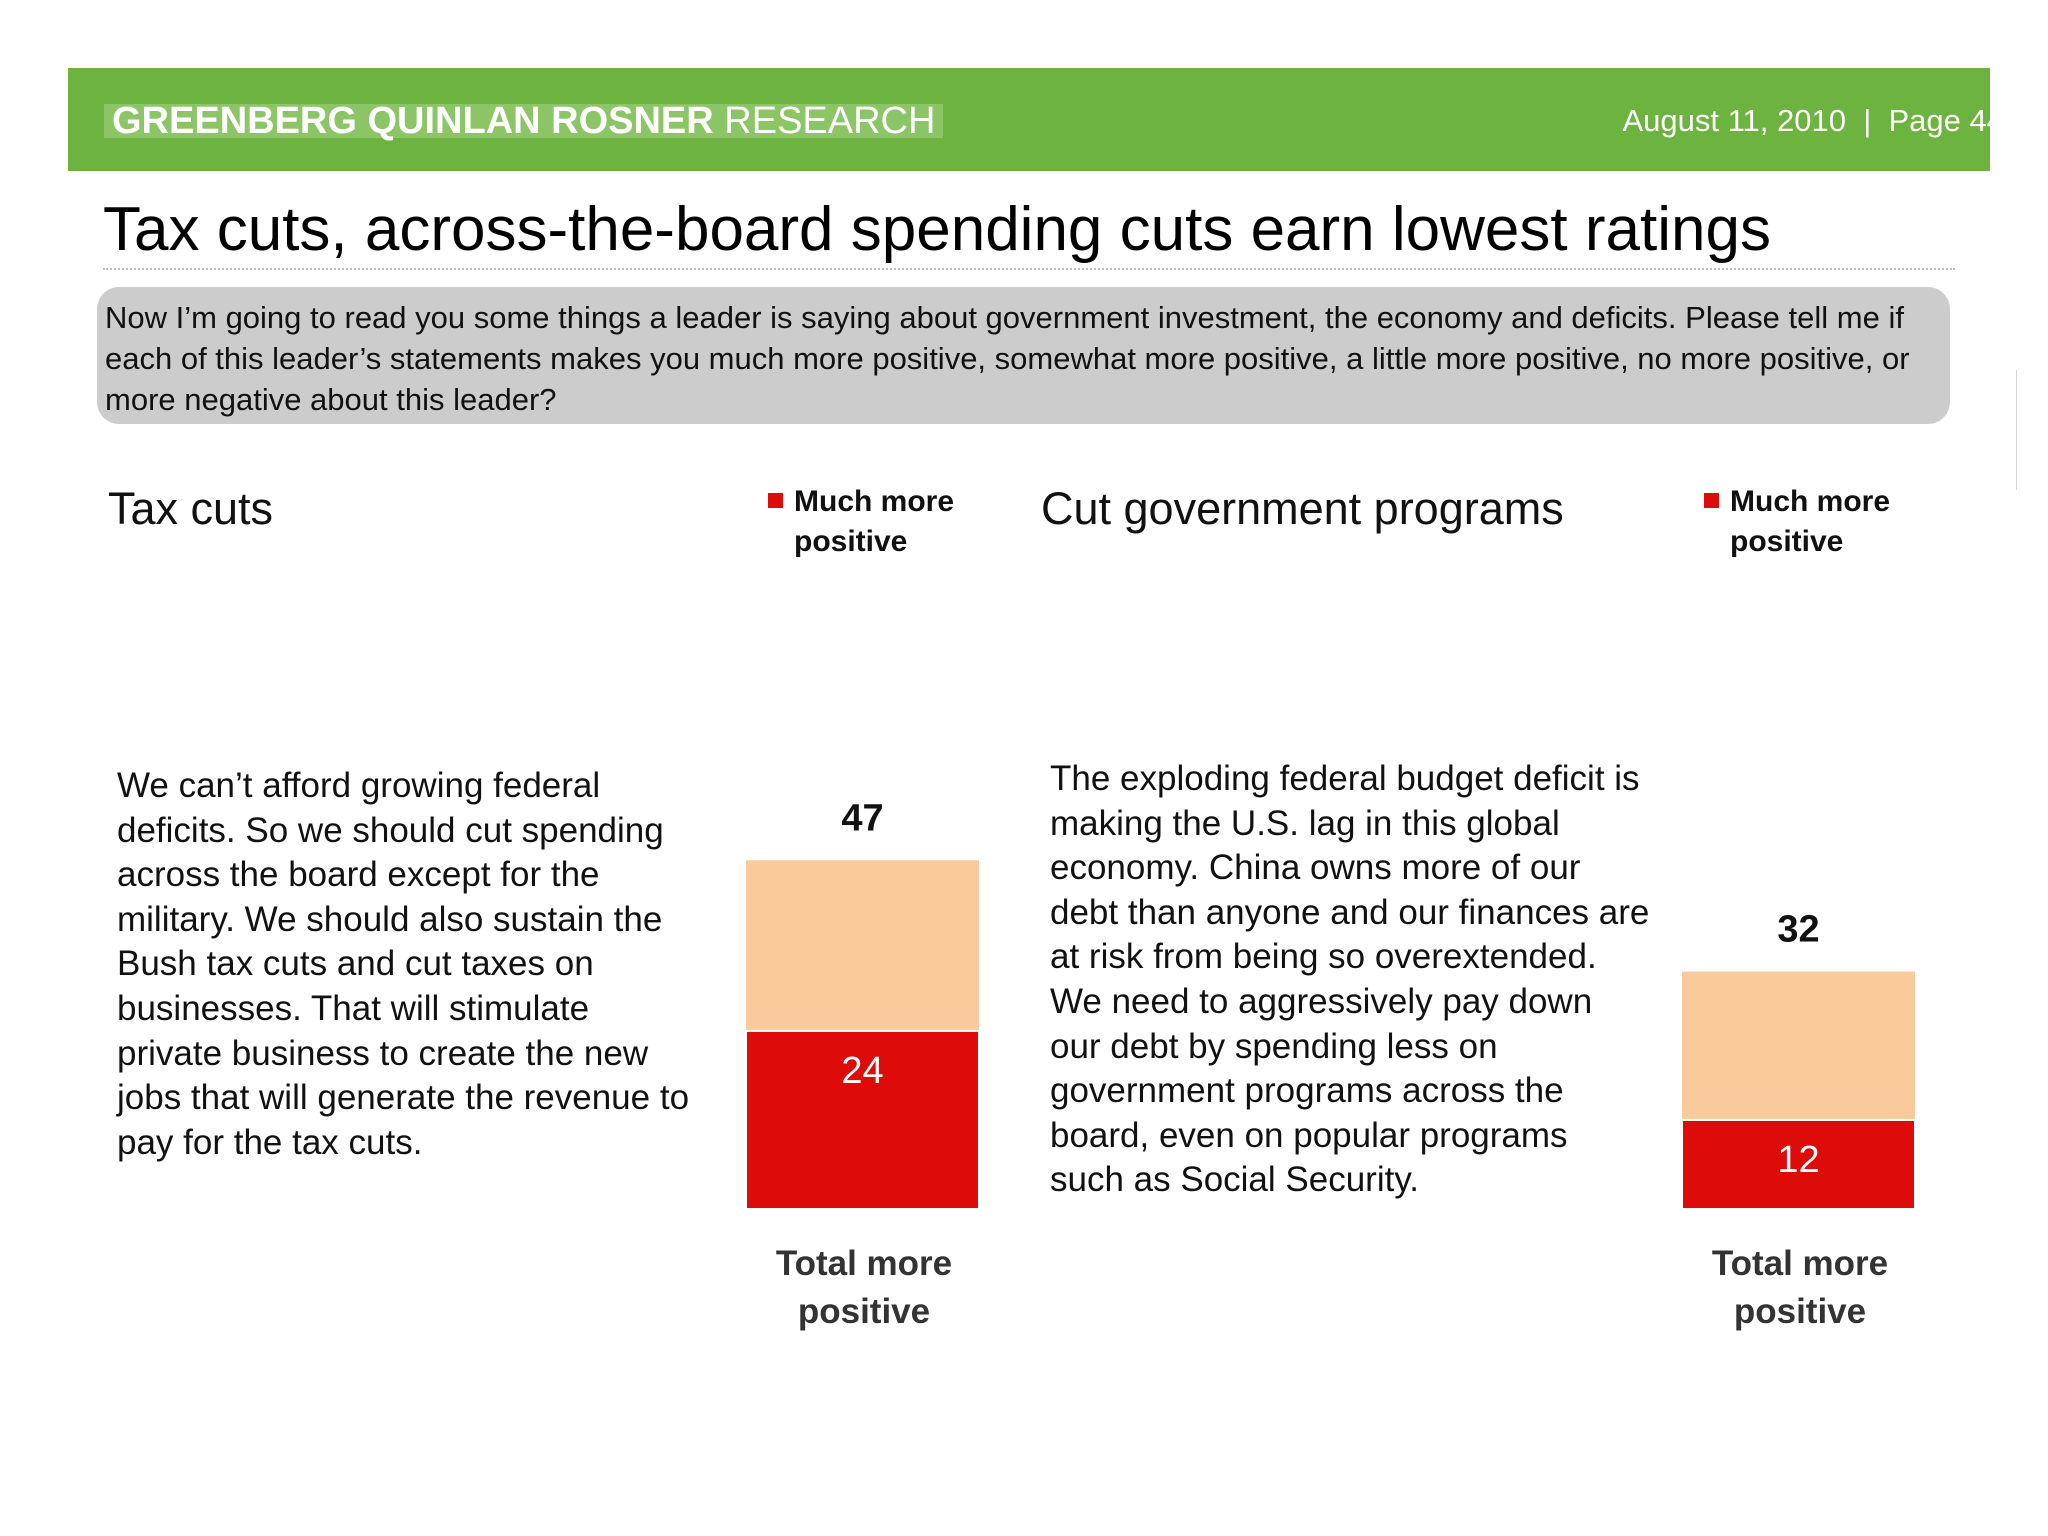 This screenshot has height=1536, width=2048. What do you see at coordinates (1029, 269) in the screenshot?
I see `title-divider` at bounding box center [1029, 269].